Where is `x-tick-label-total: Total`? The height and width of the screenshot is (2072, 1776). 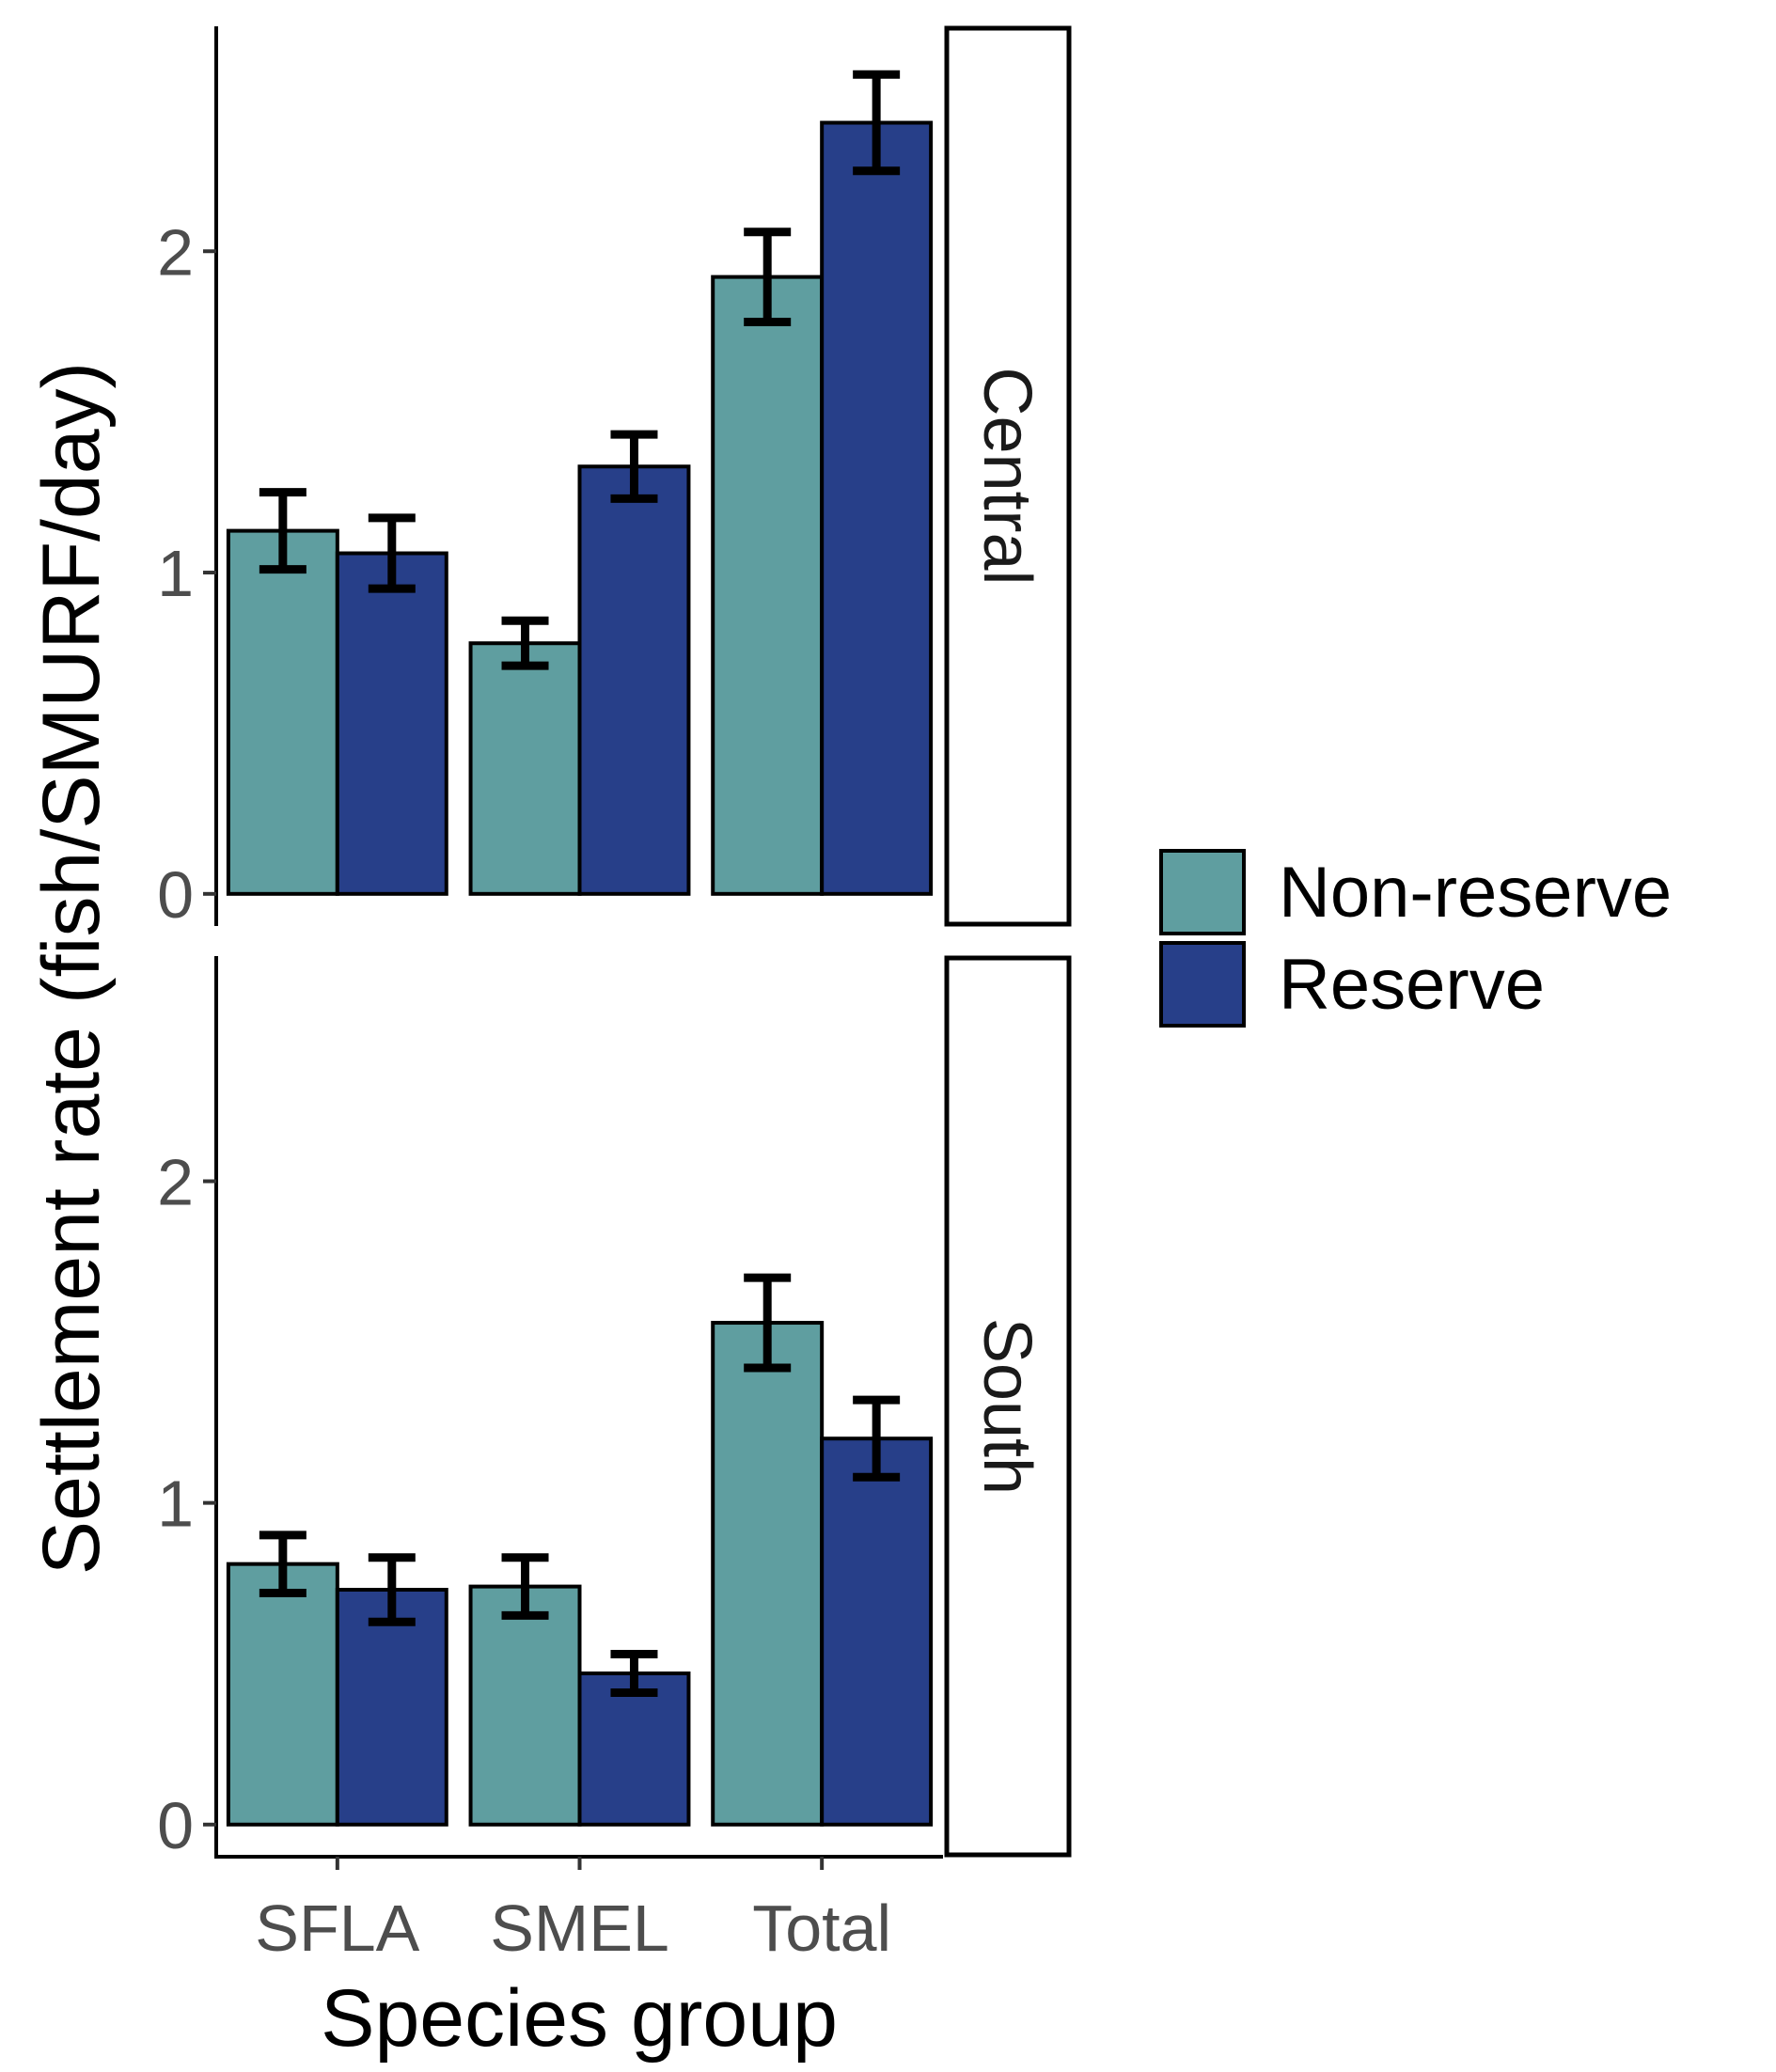 x-tick-label-total: Total is located at coordinates (821, 1928).